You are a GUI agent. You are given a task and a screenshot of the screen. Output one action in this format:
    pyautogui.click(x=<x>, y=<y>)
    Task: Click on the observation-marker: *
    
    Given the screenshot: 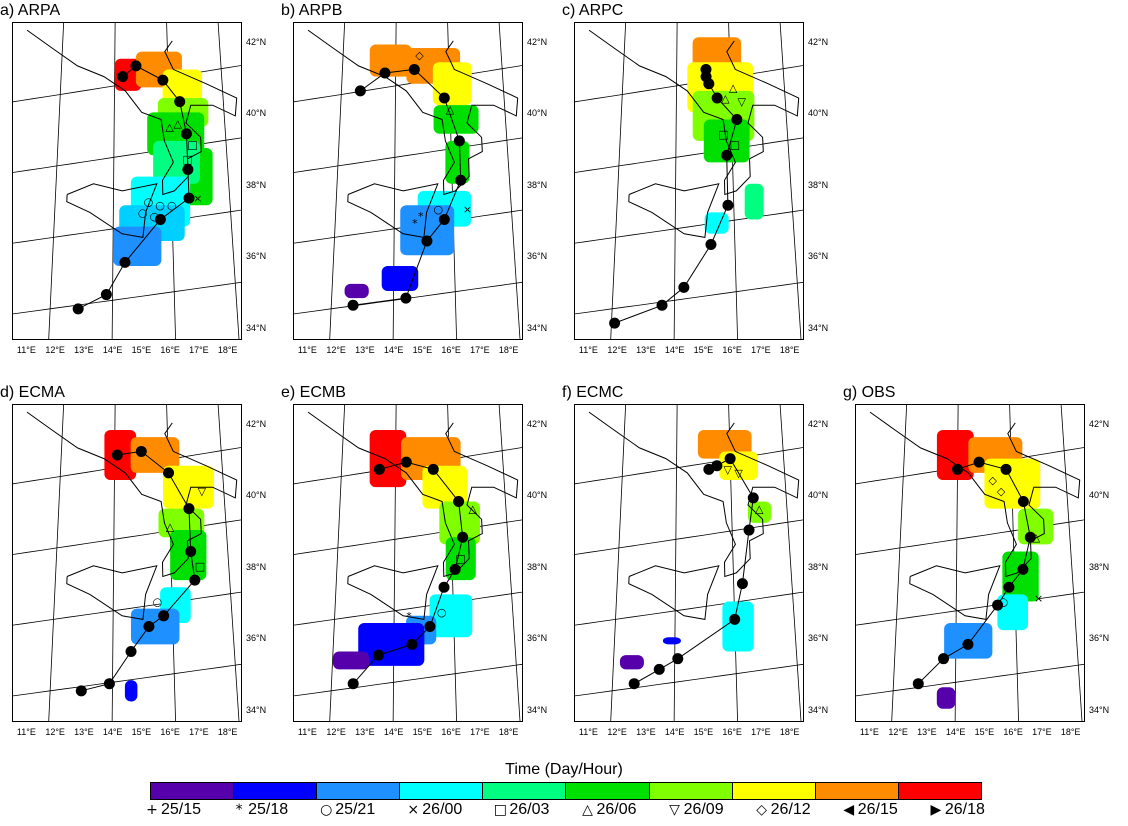 What is the action you would take?
    pyautogui.click(x=415, y=223)
    